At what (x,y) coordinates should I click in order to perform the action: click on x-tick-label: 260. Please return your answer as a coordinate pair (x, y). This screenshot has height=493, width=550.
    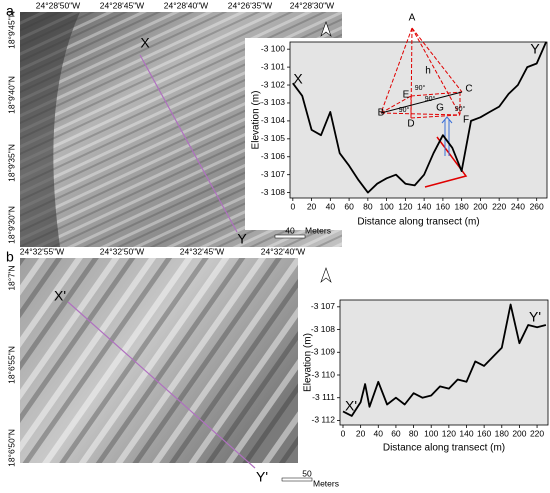
    Looking at the image, I should click on (537, 206).